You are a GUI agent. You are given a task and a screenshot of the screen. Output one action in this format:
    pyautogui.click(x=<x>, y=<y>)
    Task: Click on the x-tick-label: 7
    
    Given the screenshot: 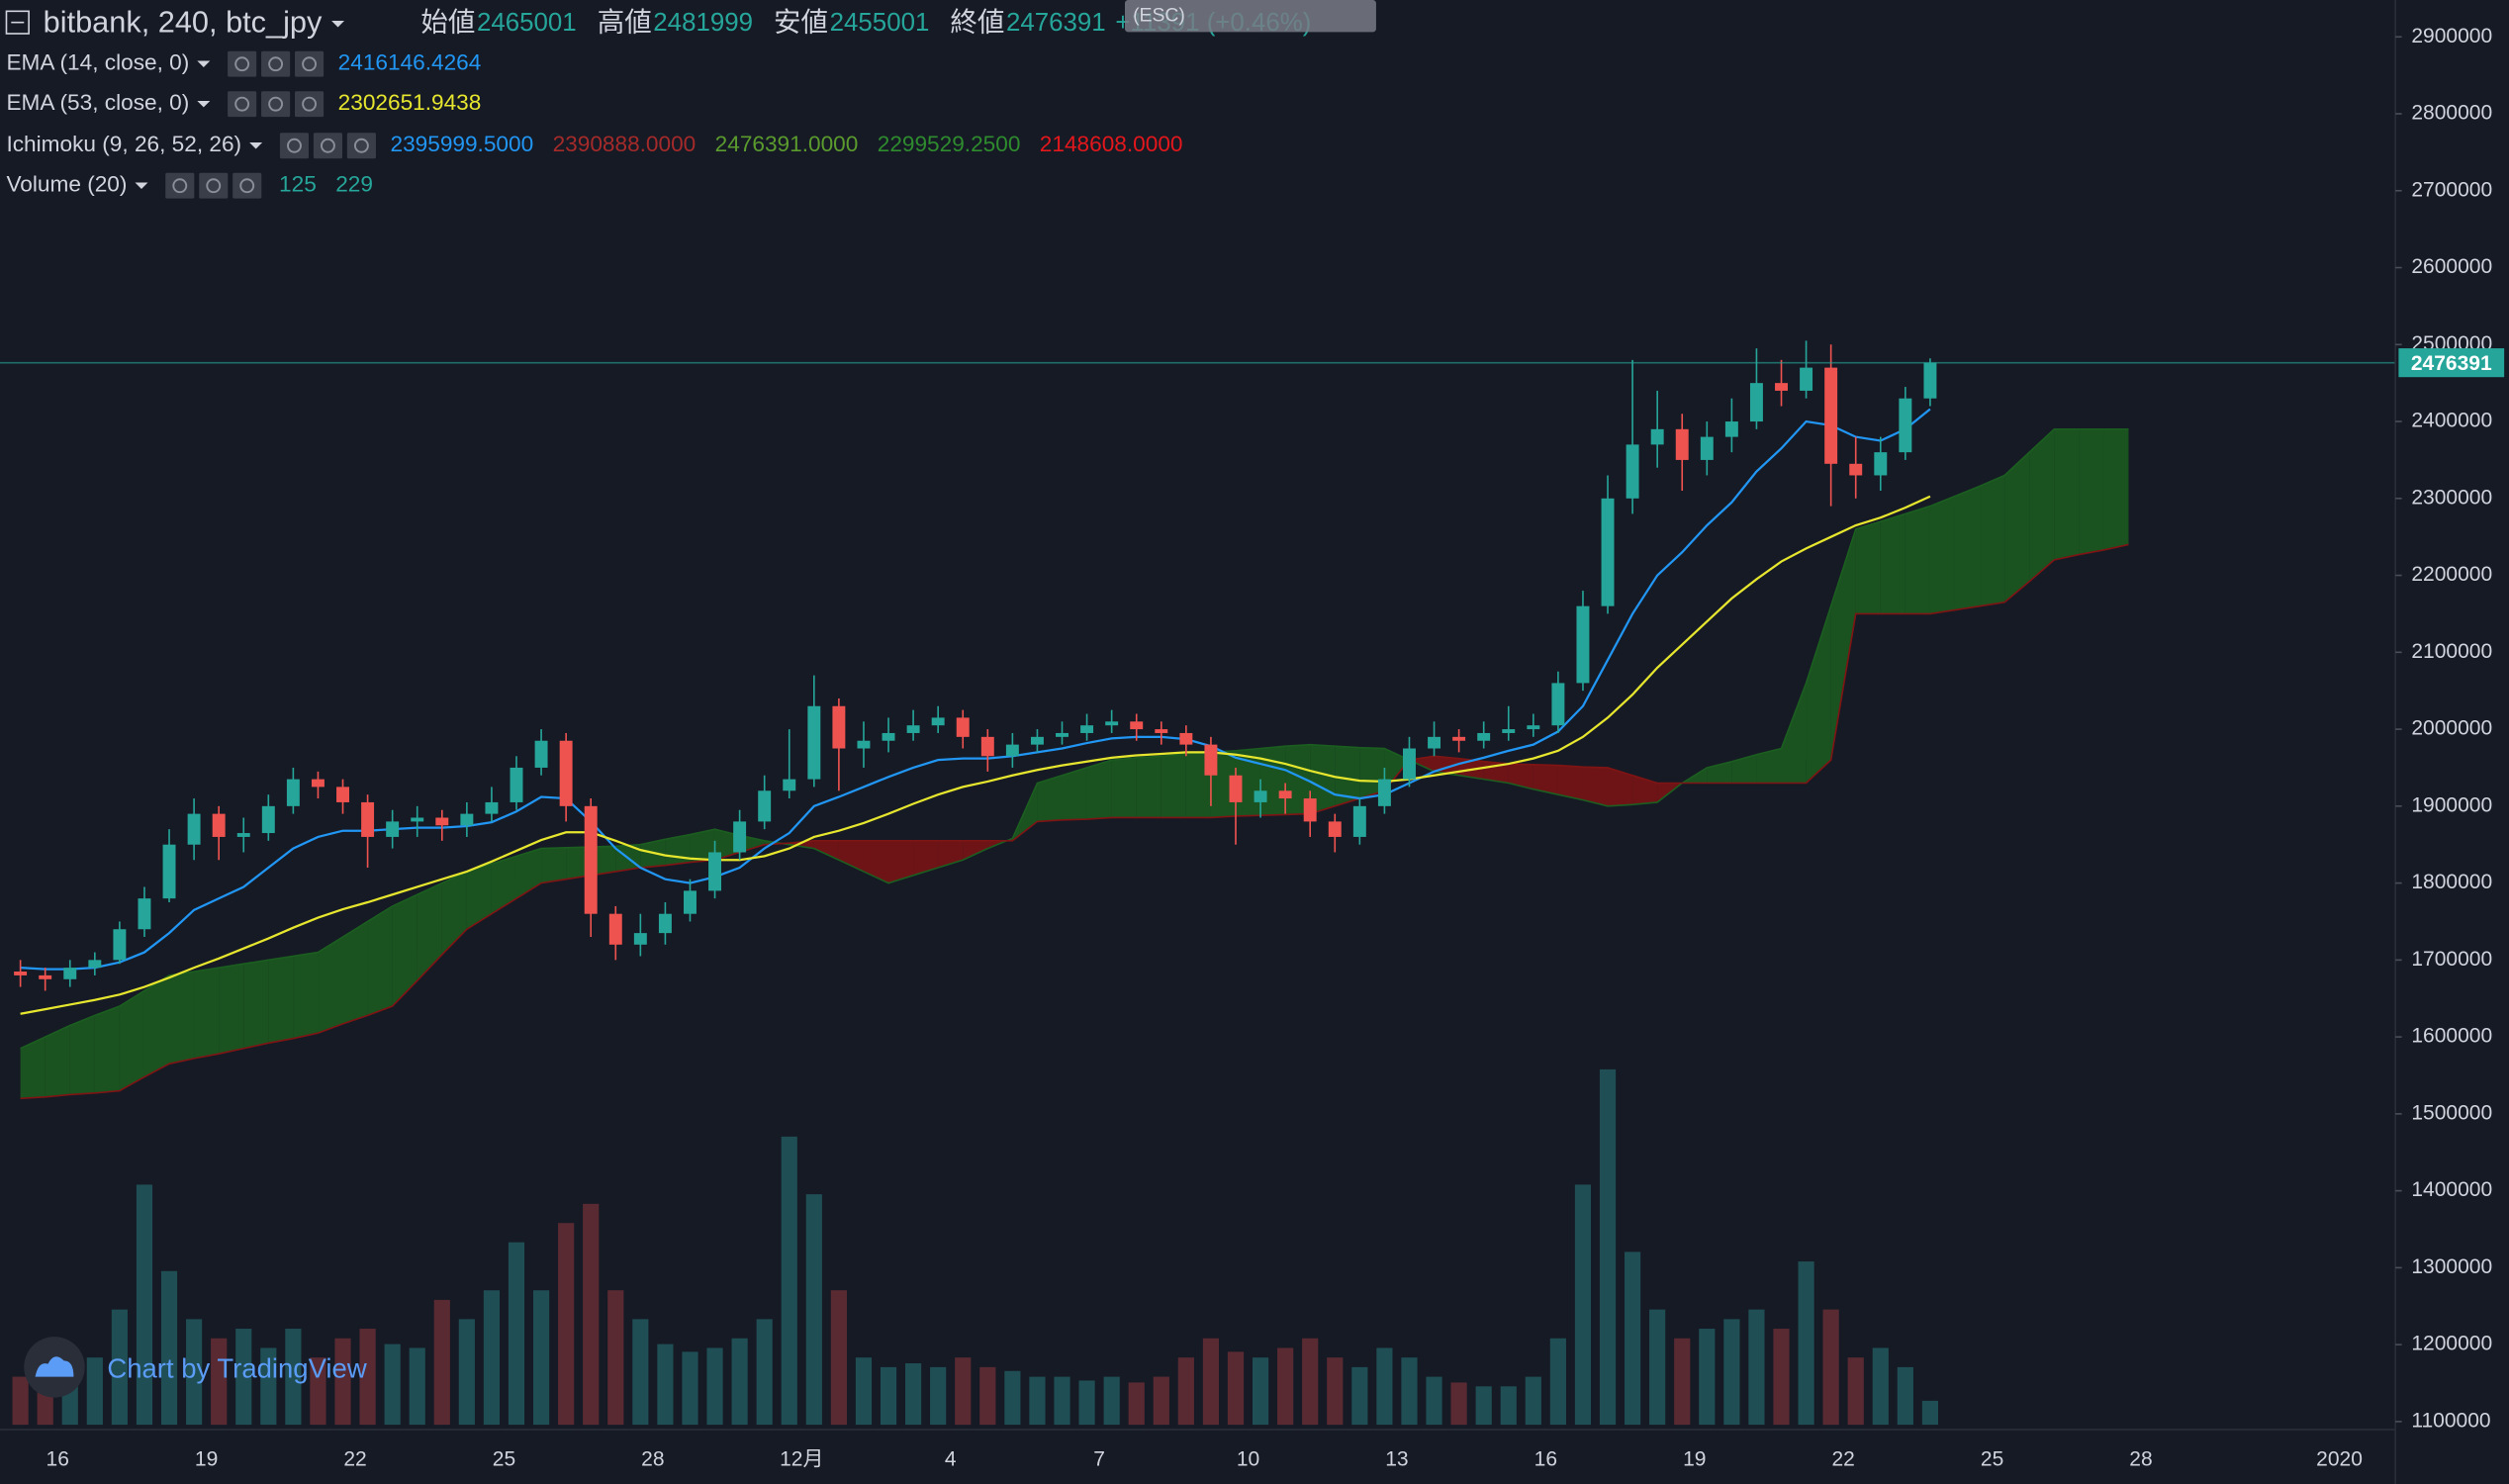 What is the action you would take?
    pyautogui.click(x=1099, y=1458)
    